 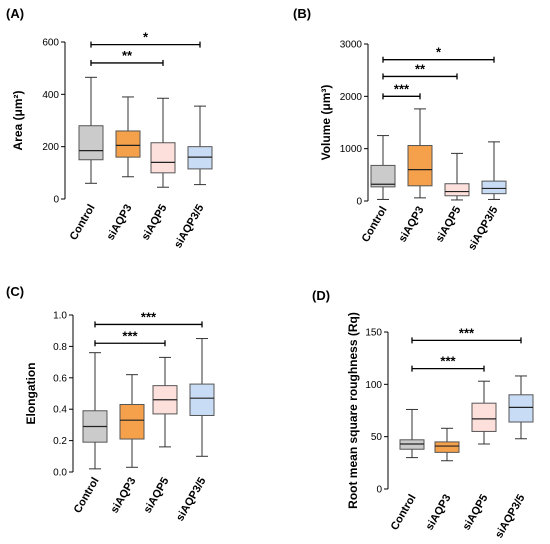 I want to click on y-axis-title: Root mean square roughness (Rq), so click(x=353, y=410).